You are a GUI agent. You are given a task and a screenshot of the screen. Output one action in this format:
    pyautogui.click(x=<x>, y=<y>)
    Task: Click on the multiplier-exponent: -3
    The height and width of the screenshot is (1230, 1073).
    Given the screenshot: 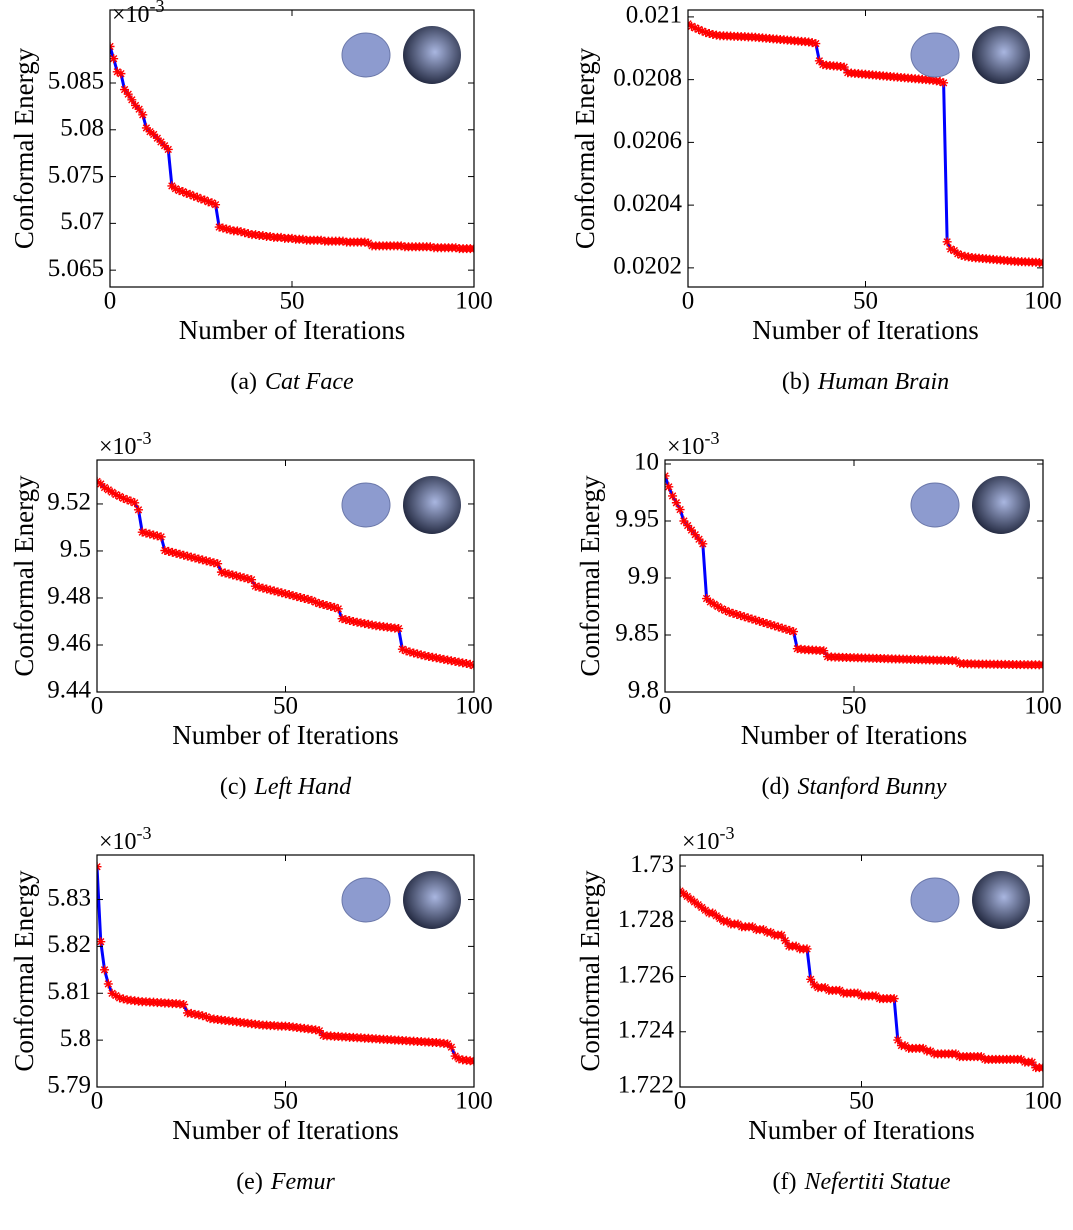 What is the action you would take?
    pyautogui.click(x=712, y=438)
    